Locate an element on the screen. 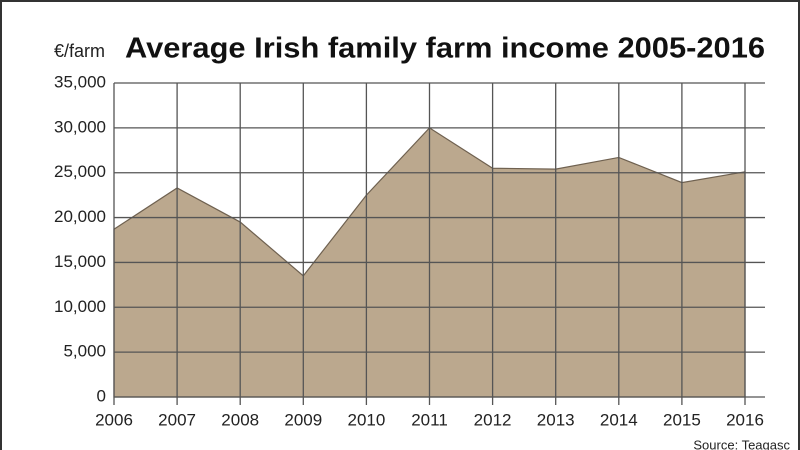 The height and width of the screenshot is (450, 800). x-tick-label: 2015 is located at coordinates (682, 419).